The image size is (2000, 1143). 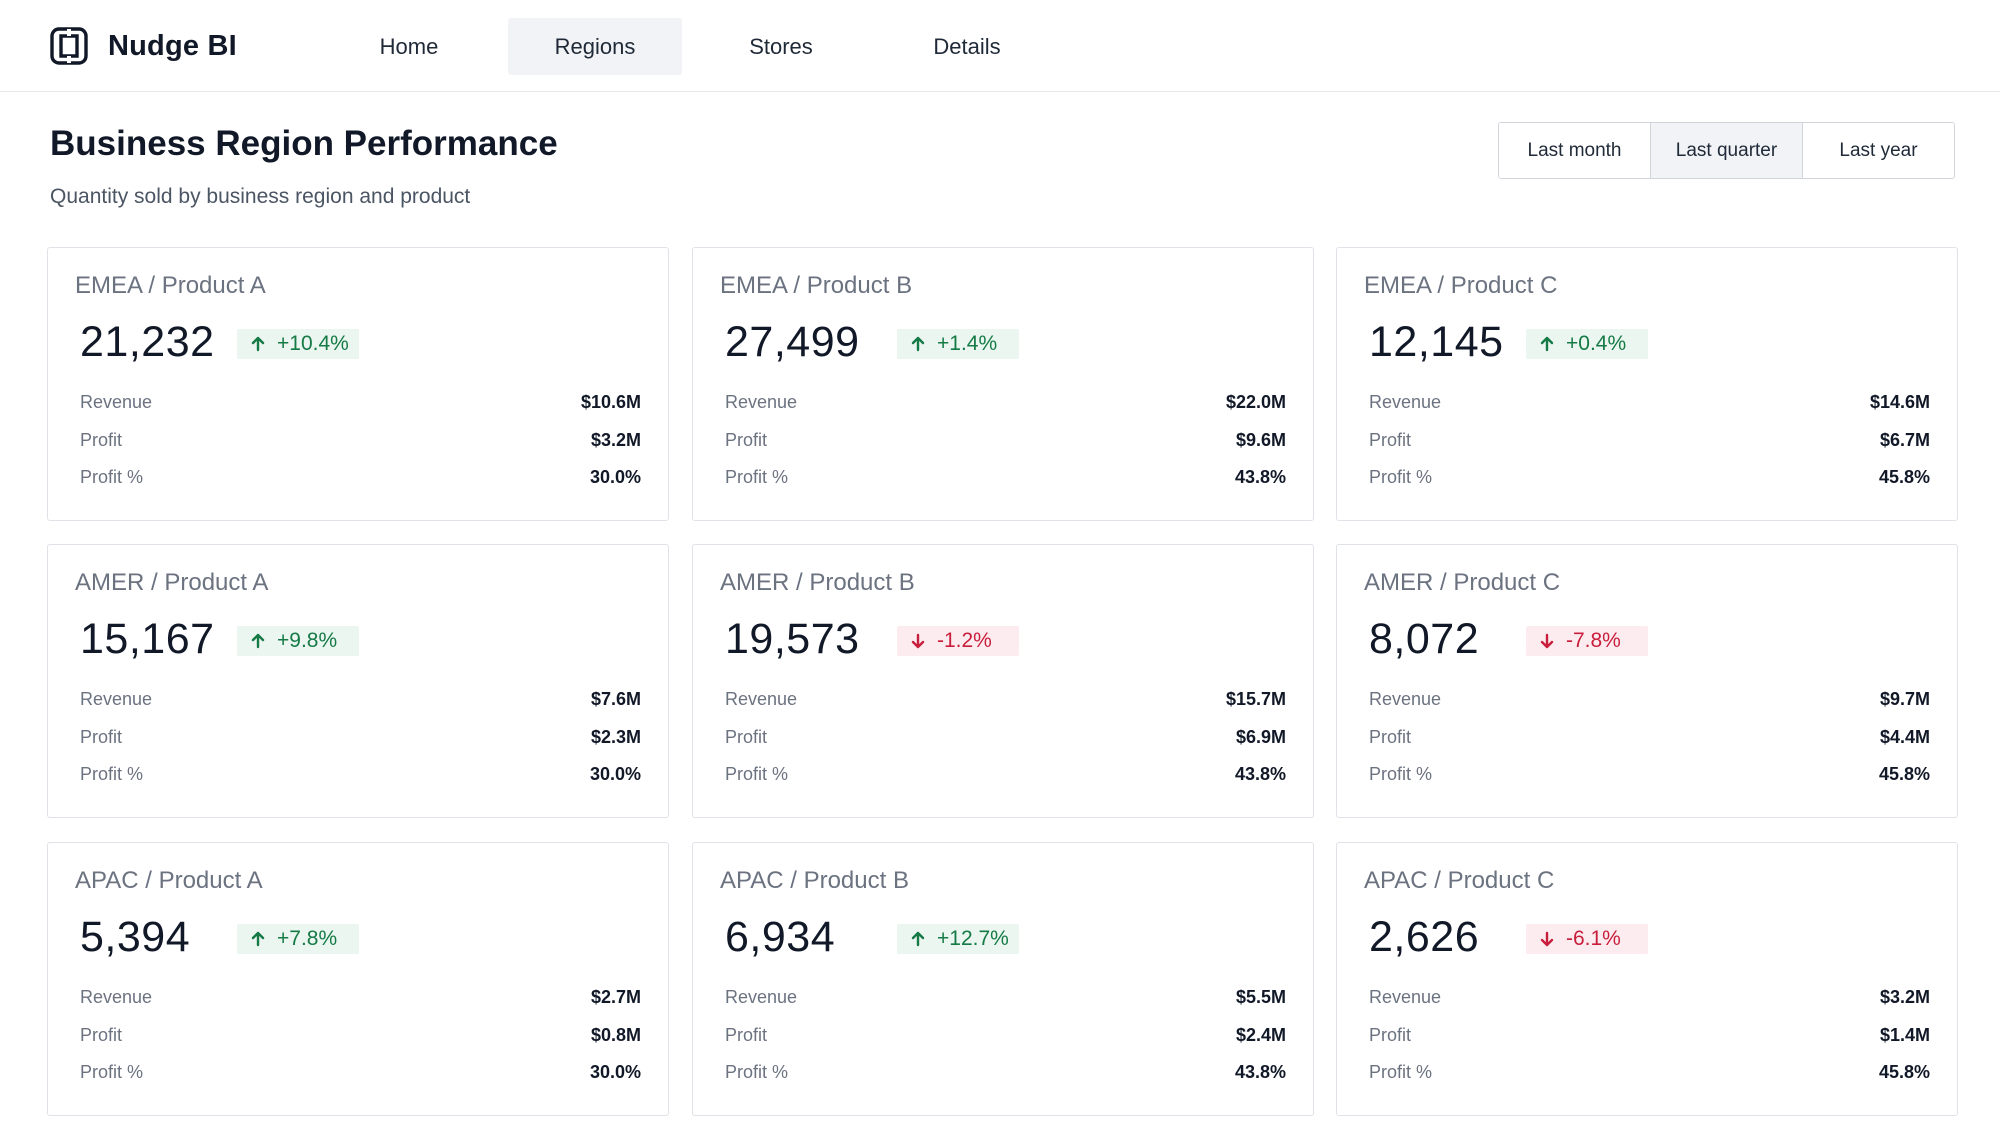 What do you see at coordinates (1904, 1034) in the screenshot?
I see `profit-value: $1.4M` at bounding box center [1904, 1034].